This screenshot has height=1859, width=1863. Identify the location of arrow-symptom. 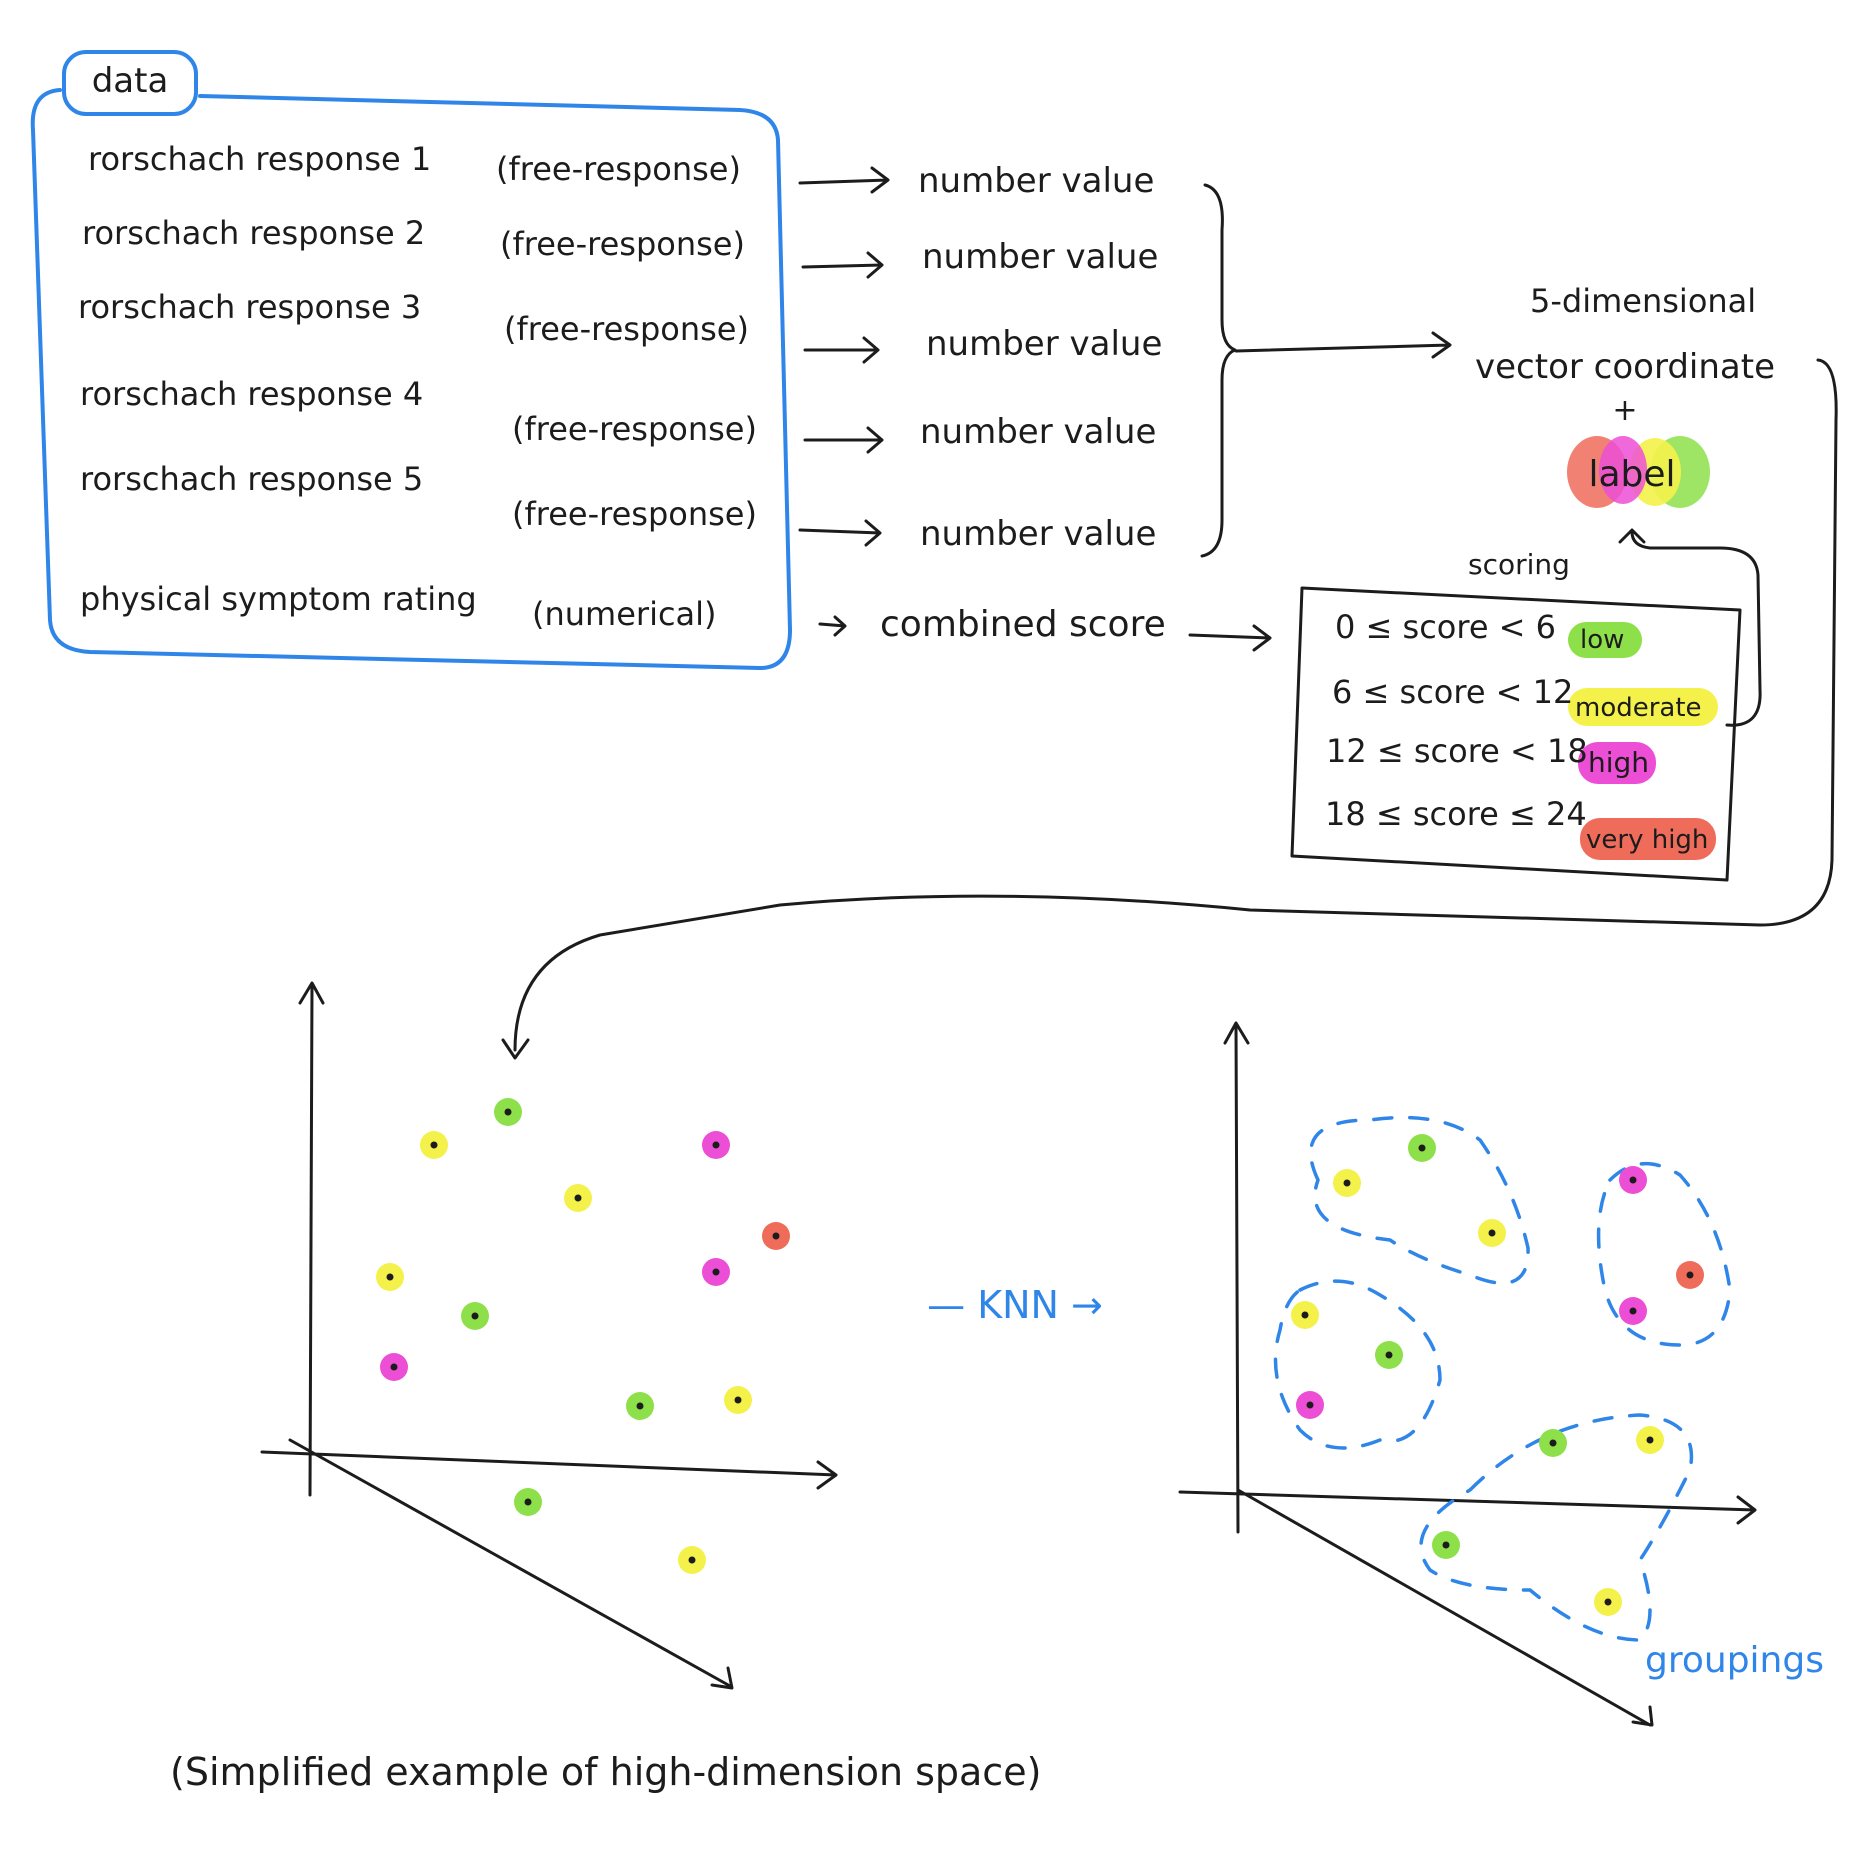
(832, 626).